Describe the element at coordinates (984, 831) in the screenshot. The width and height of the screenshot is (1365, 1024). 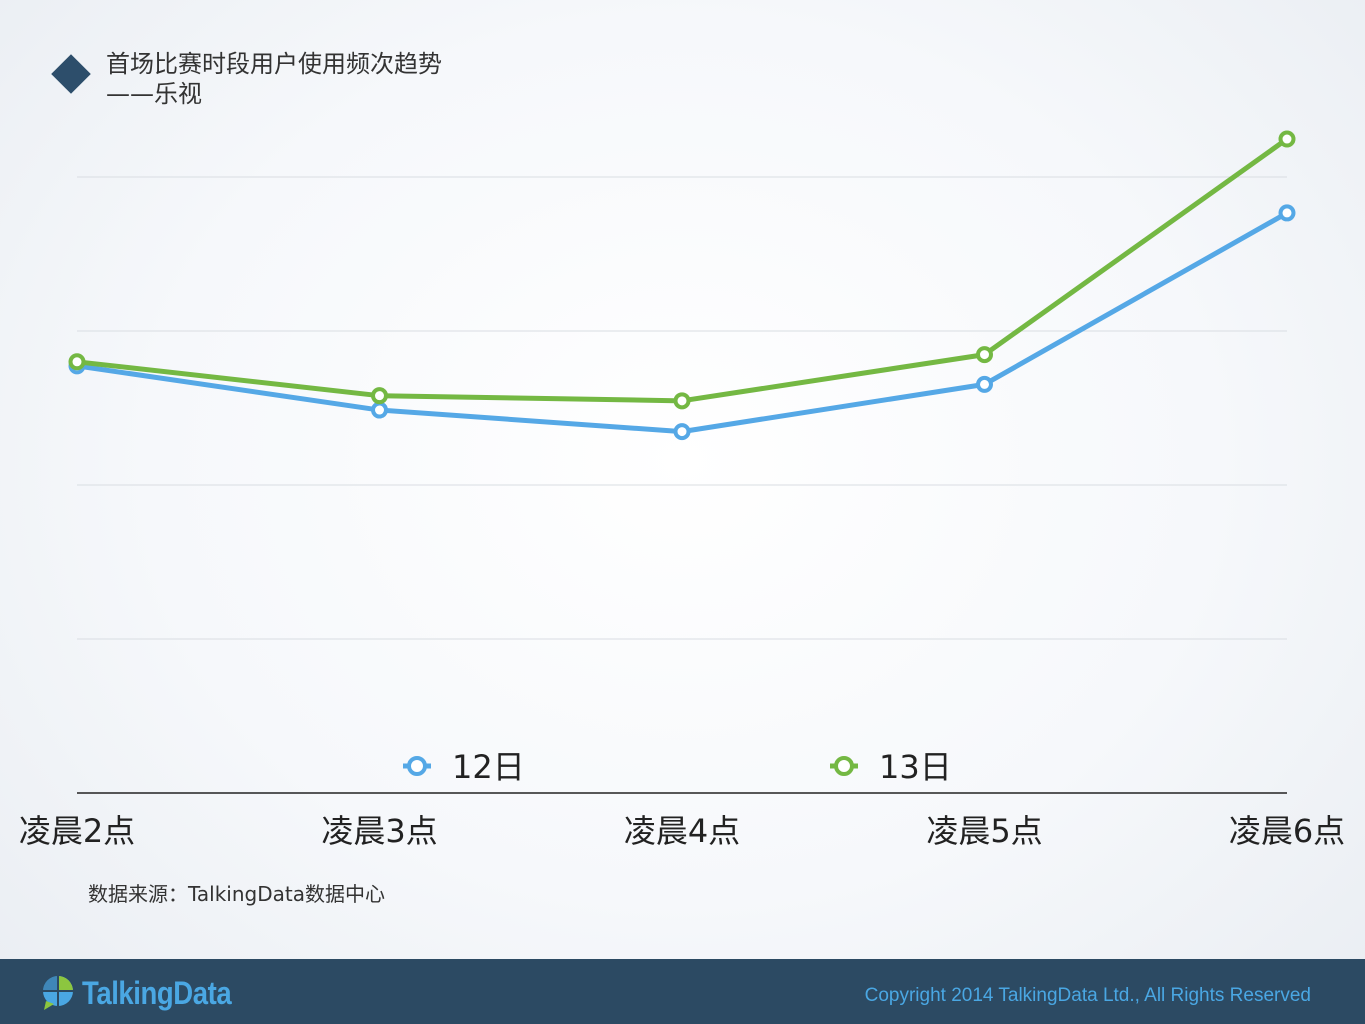
I see `x-tick-label: 凌晨5点` at that location.